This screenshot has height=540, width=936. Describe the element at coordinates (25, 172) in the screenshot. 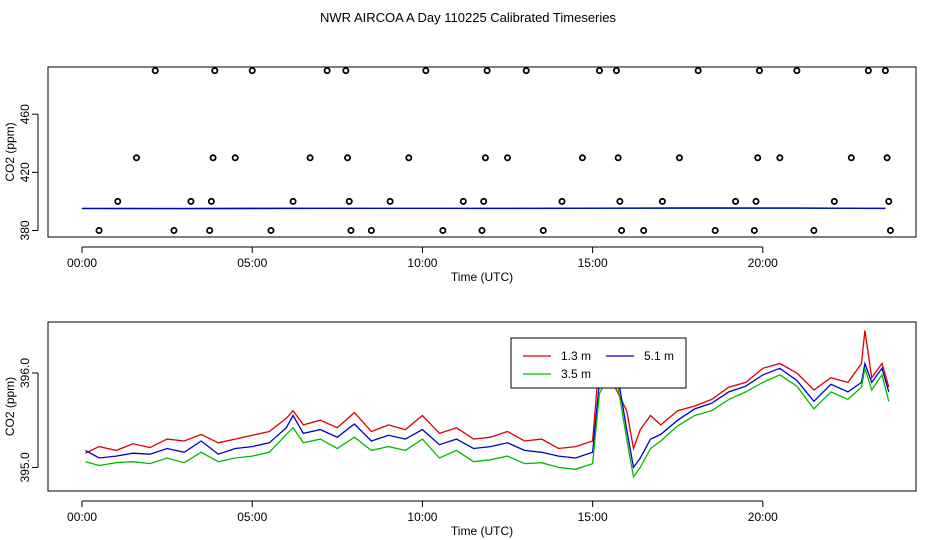

I see `y-tick-label: 420` at that location.